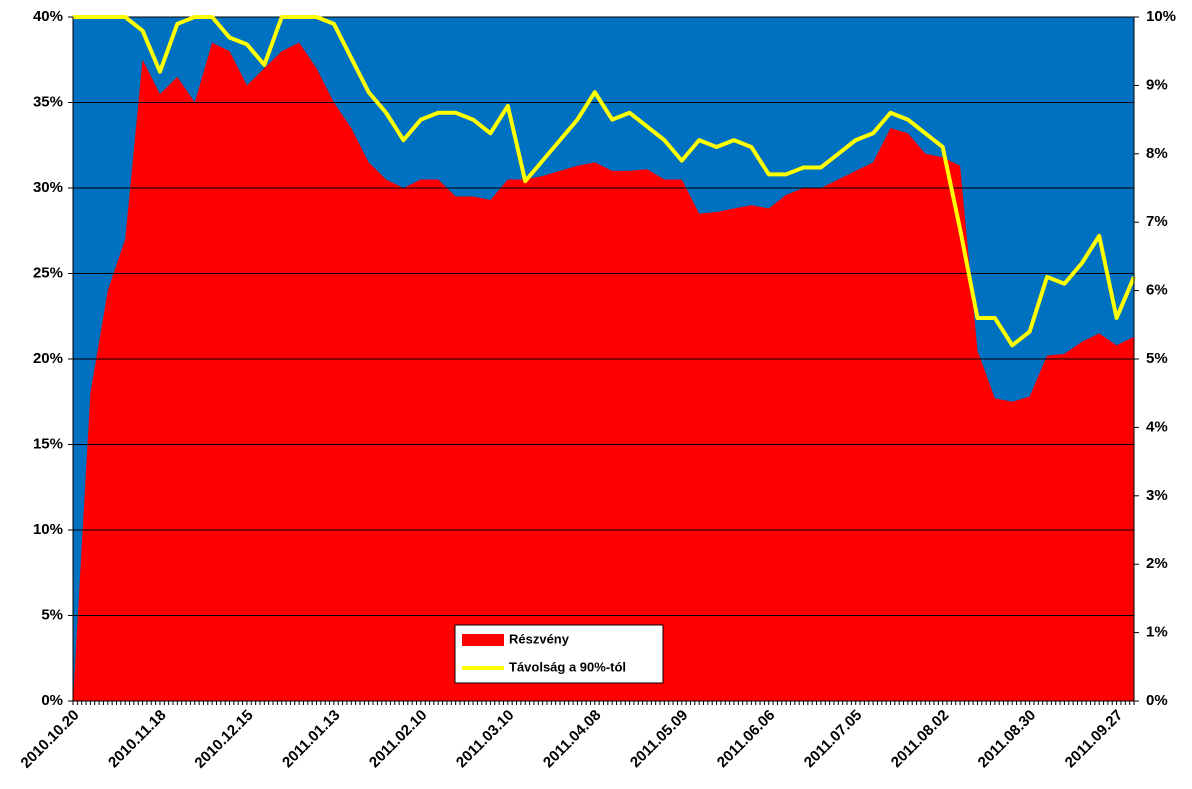  What do you see at coordinates (659, 739) in the screenshot?
I see `x-tick-label: 2011.05.09` at bounding box center [659, 739].